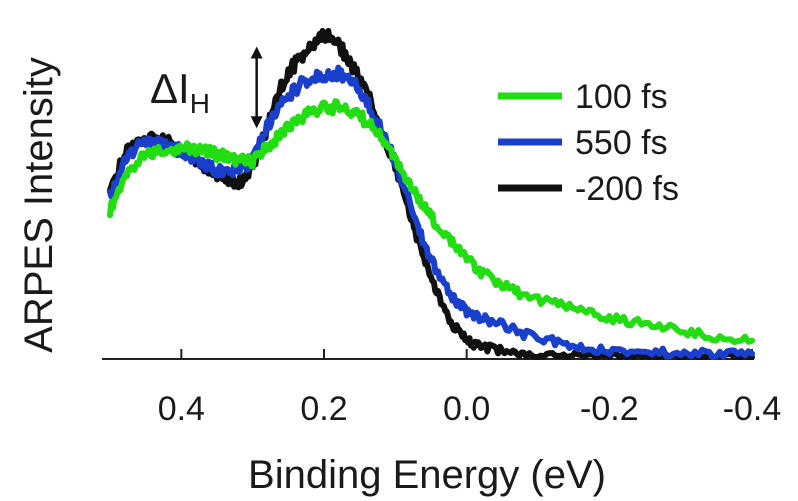 Image resolution: width=798 pixels, height=501 pixels. I want to click on arrow-head-top, so click(256, 52).